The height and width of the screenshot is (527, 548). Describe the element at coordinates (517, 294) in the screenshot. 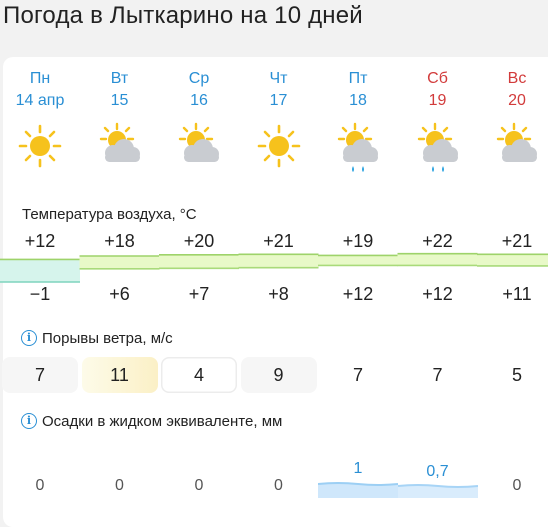

I see `temp-min: +11` at that location.